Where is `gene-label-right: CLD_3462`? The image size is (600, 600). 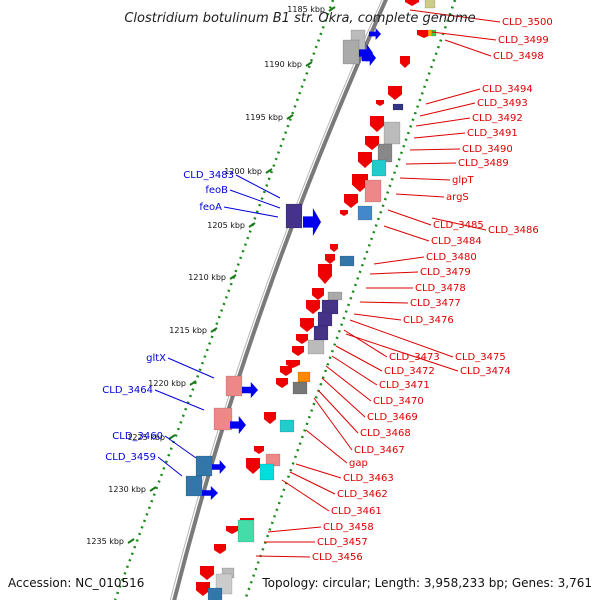 gene-label-right: CLD_3462 is located at coordinates (362, 494).